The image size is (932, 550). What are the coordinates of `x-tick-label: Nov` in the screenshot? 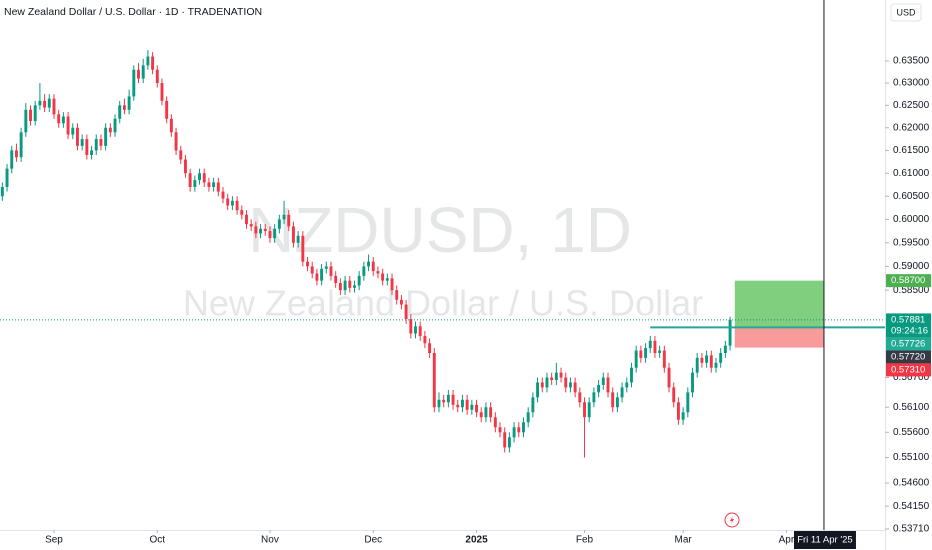 It's located at (270, 540).